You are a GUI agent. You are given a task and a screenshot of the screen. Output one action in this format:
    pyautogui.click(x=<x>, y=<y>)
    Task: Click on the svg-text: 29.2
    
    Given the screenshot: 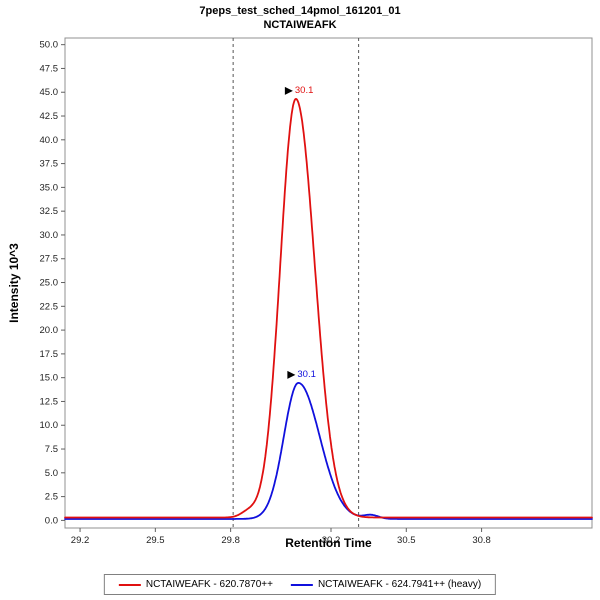 What is the action you would take?
    pyautogui.click(x=80, y=540)
    